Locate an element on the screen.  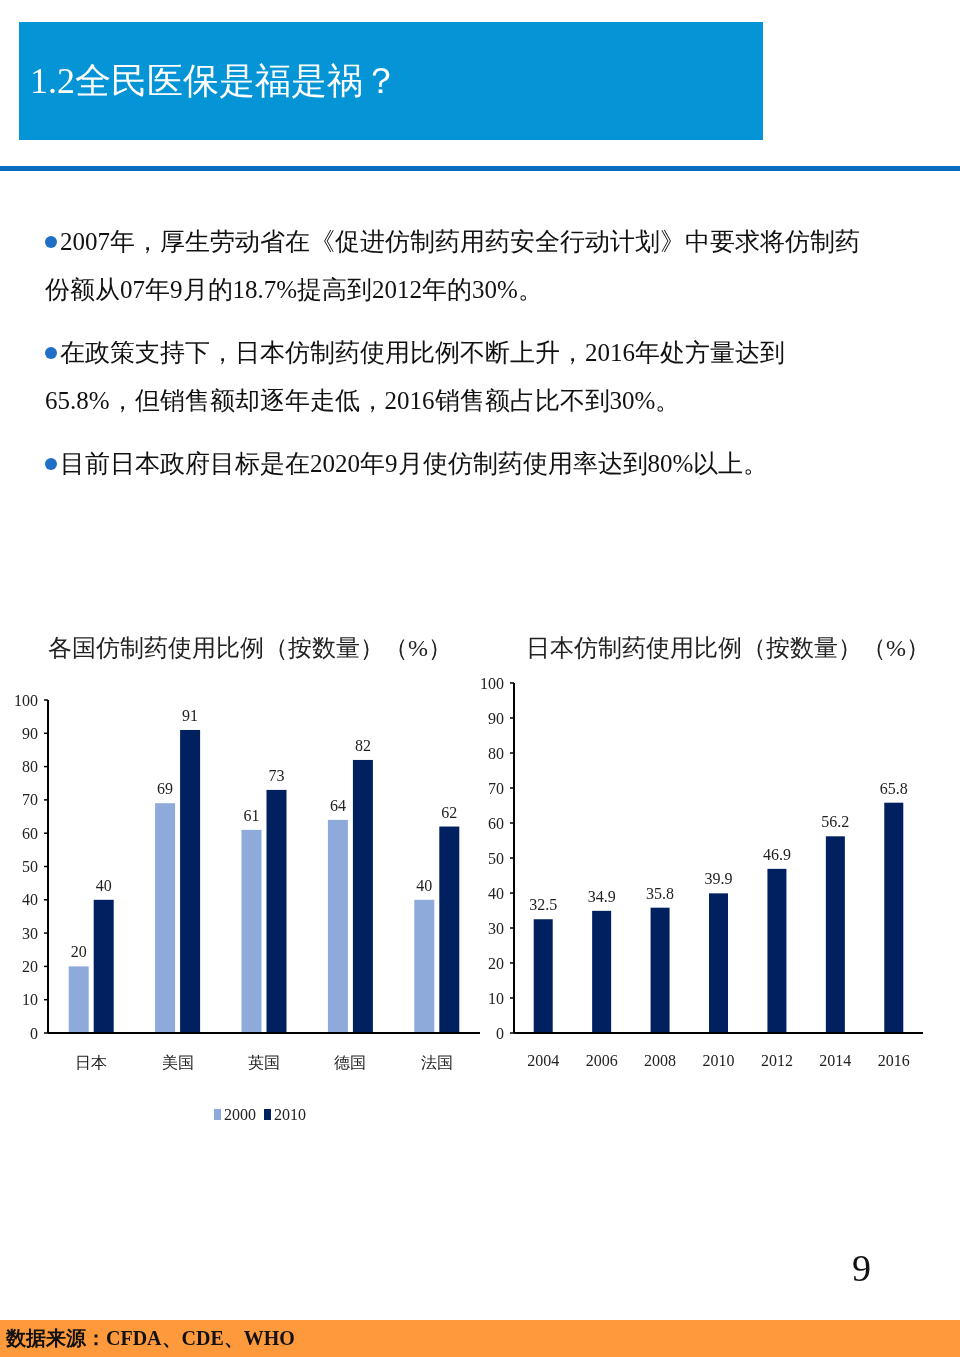
x-tick-label: 2016 is located at coordinates (893, 1060).